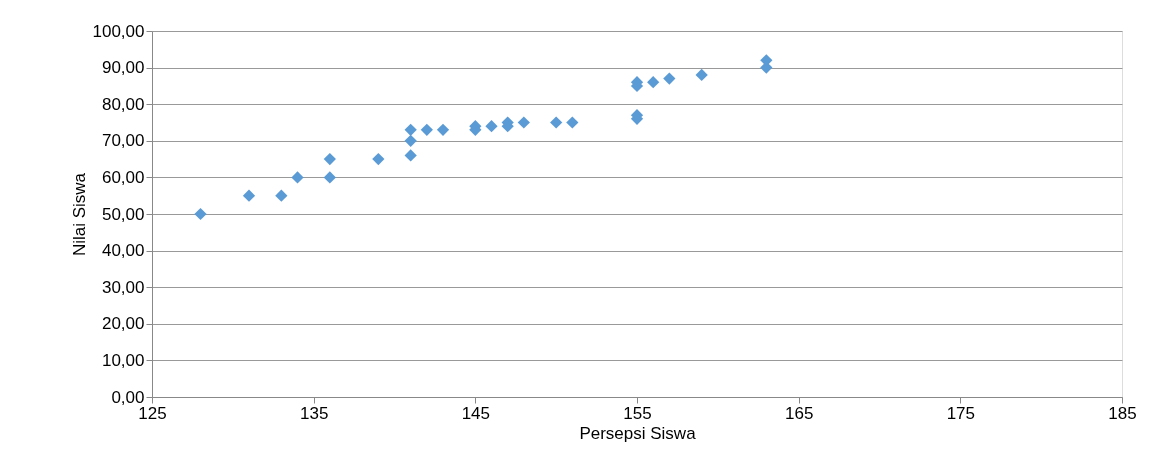  What do you see at coordinates (123, 141) in the screenshot?
I see `y-tick-label: 70,00` at bounding box center [123, 141].